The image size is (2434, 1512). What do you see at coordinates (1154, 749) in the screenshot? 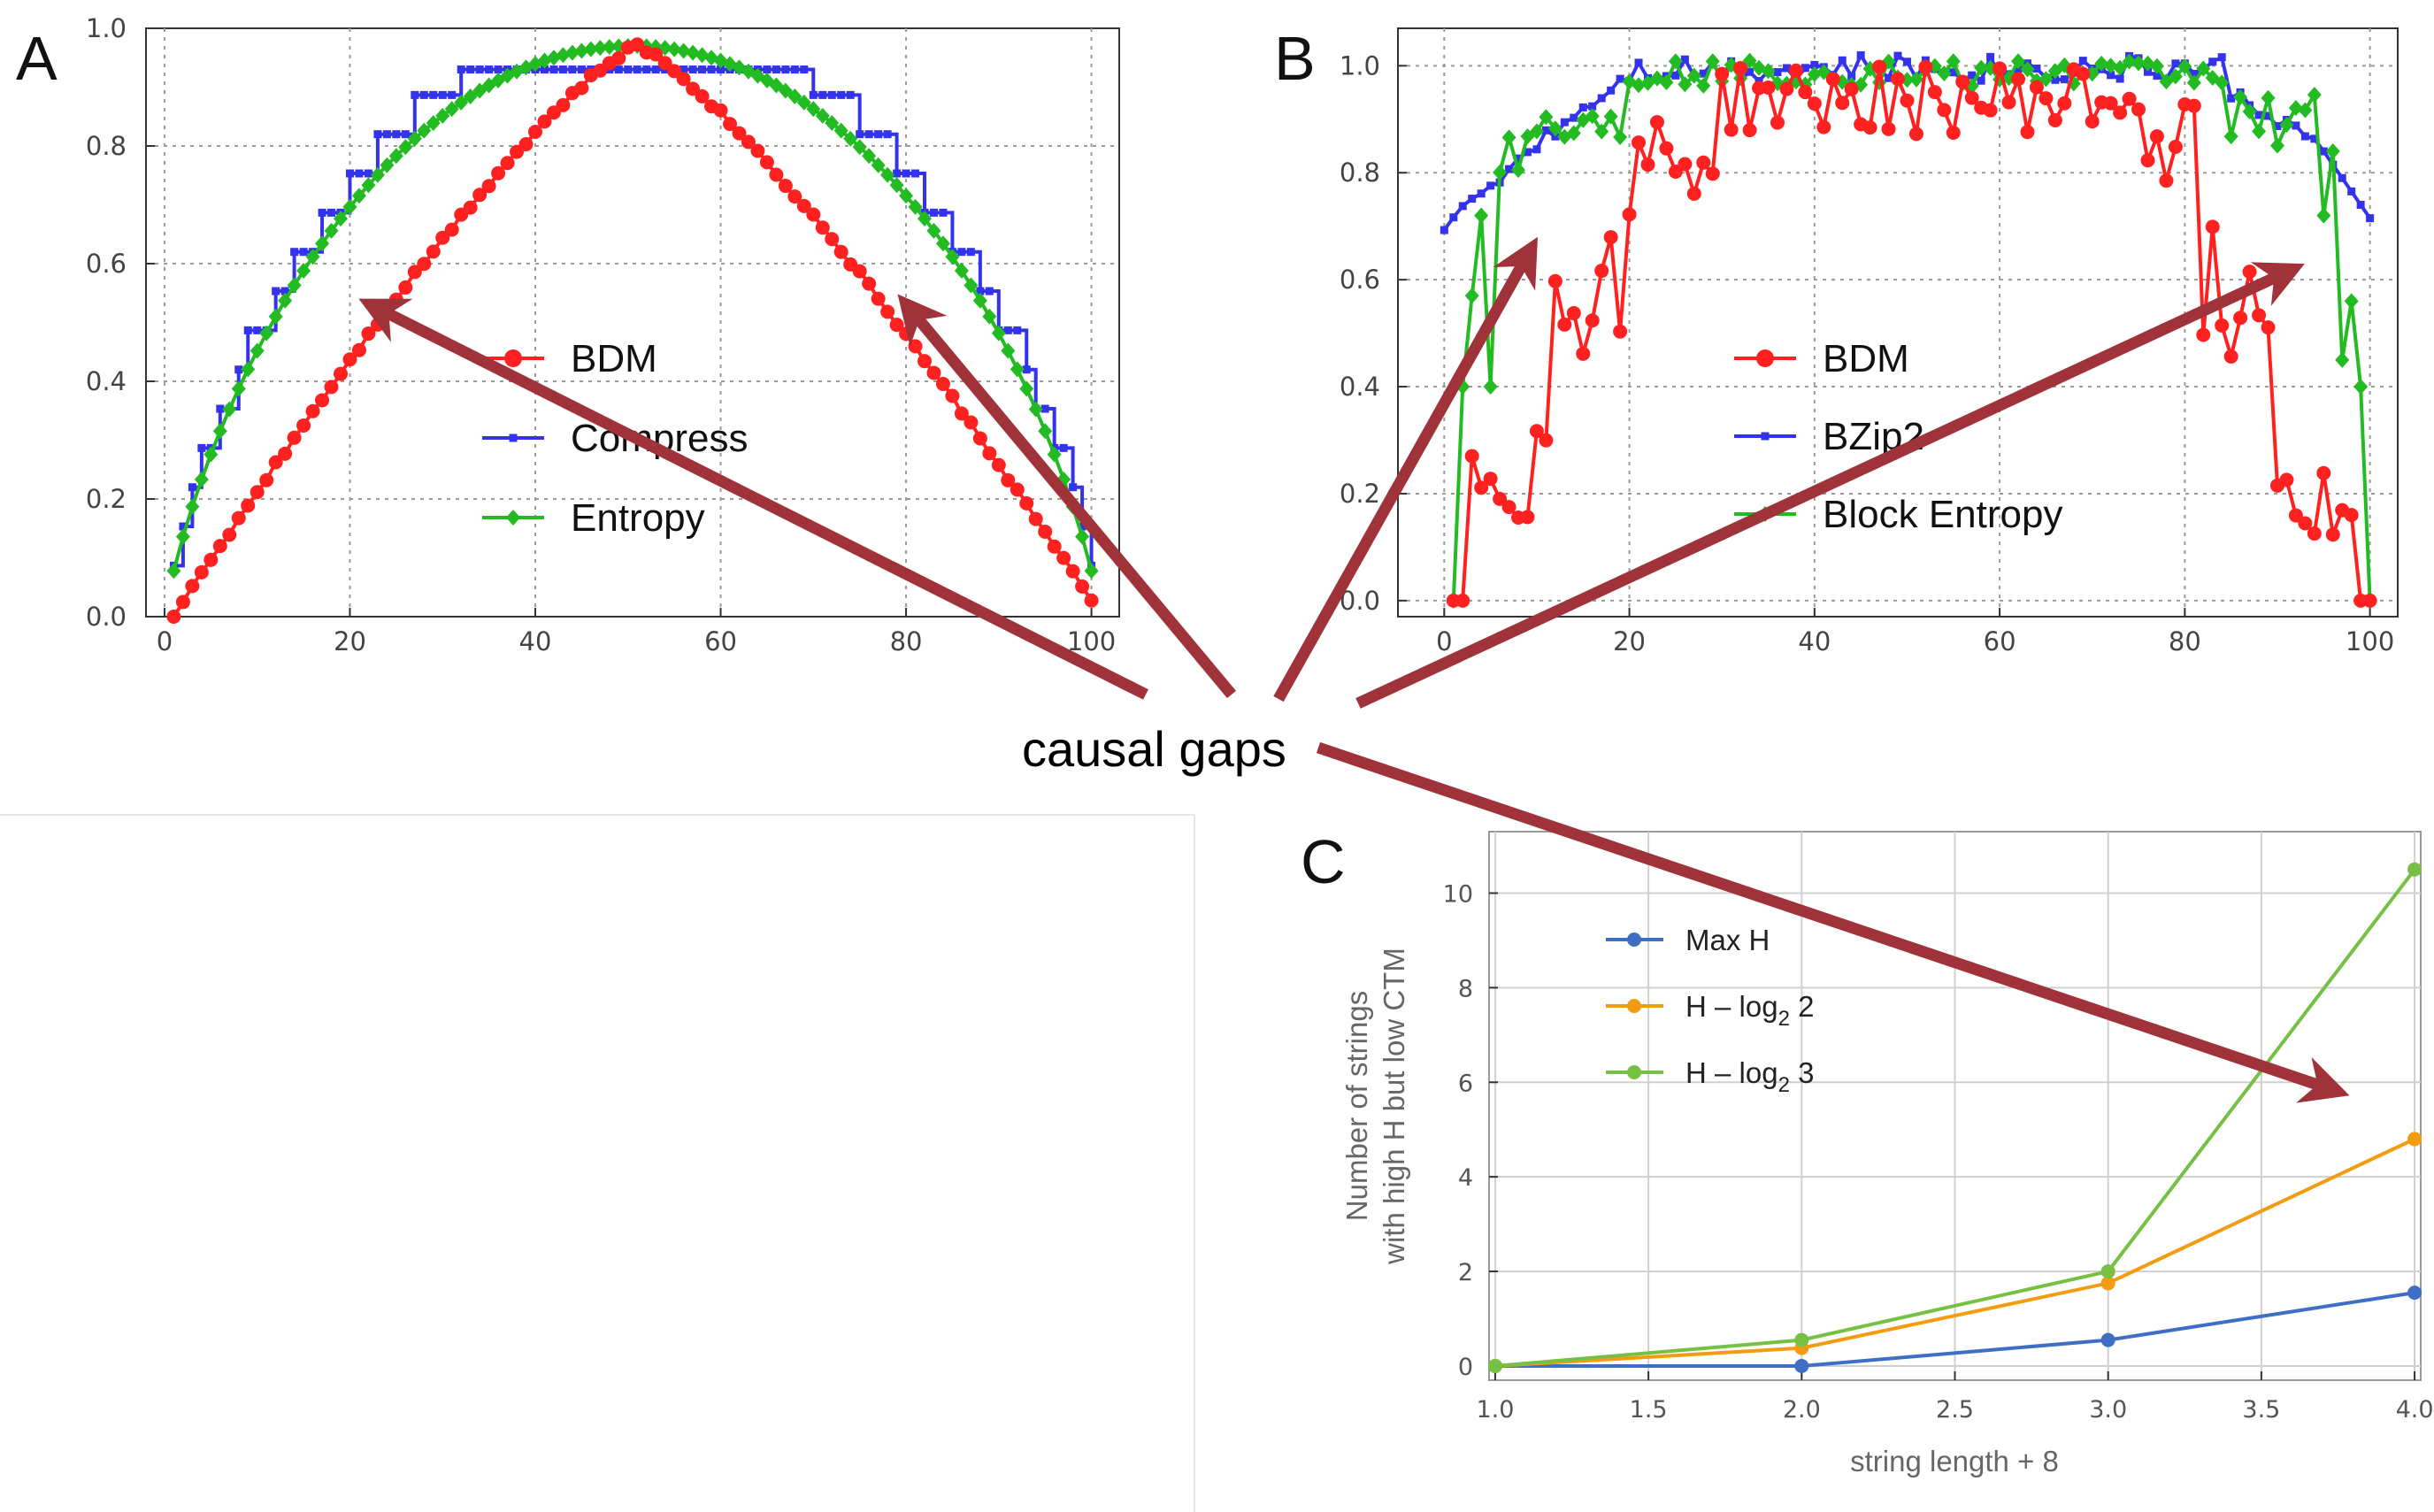
I see `causal-gaps-label: causal gaps` at bounding box center [1154, 749].